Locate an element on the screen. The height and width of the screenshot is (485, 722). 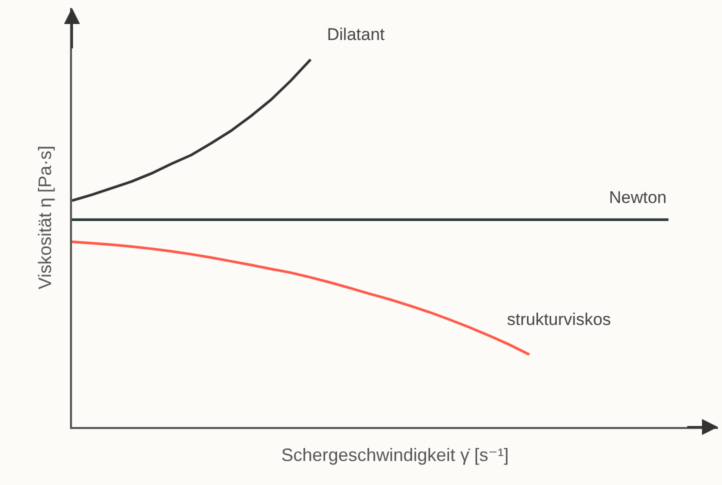
series-label: Dilatant is located at coordinates (356, 34).